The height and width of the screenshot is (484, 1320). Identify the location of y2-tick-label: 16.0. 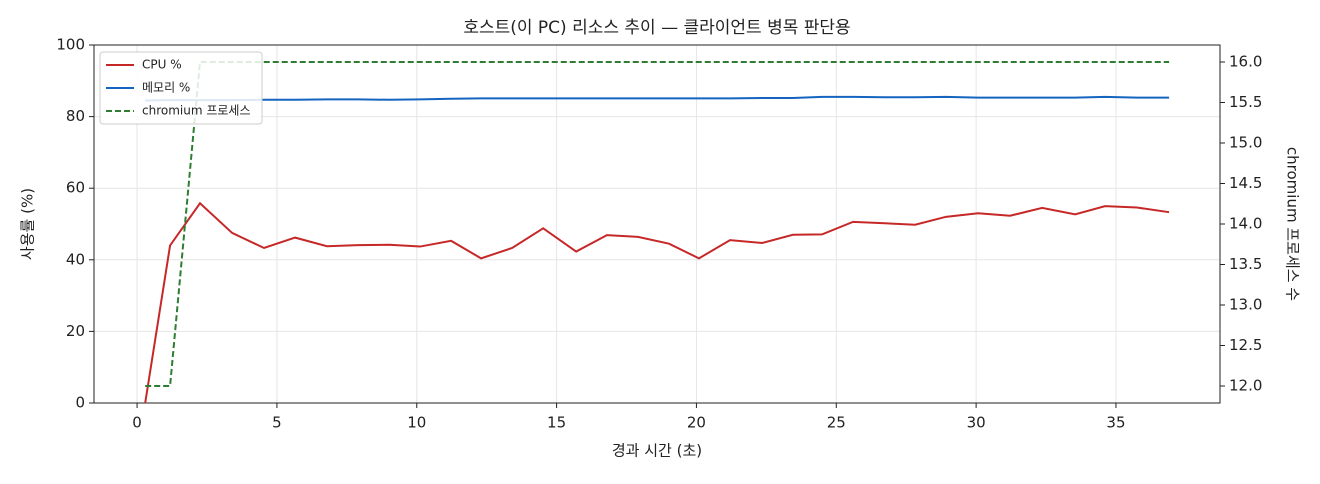
(1245, 62).